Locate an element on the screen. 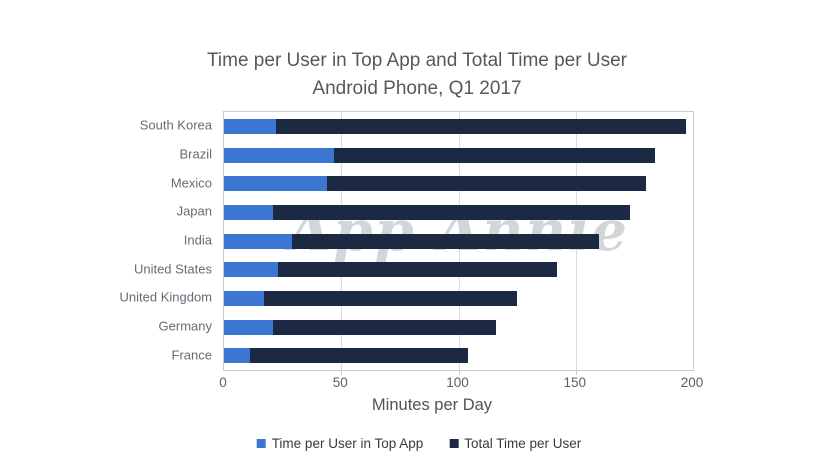  chart-title-line2: Android Phone, Q1 2017 is located at coordinates (417, 88).